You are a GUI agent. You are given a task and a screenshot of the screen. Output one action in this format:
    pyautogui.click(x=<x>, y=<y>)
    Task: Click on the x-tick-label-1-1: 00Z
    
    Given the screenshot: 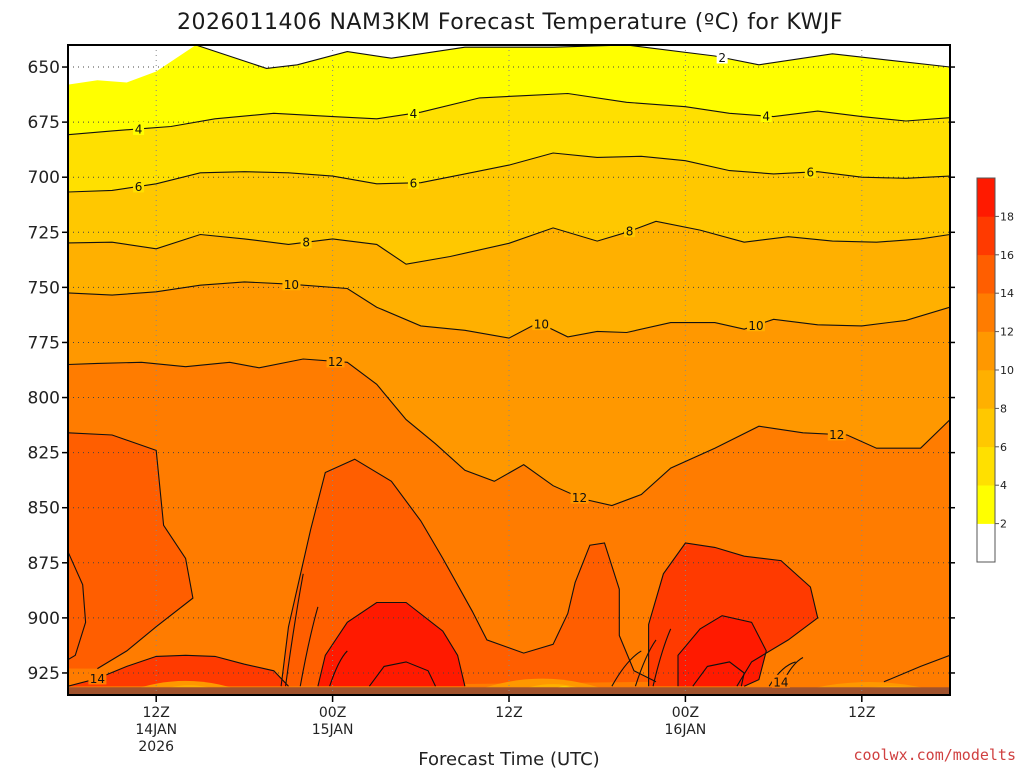 What is the action you would take?
    pyautogui.click(x=332, y=713)
    